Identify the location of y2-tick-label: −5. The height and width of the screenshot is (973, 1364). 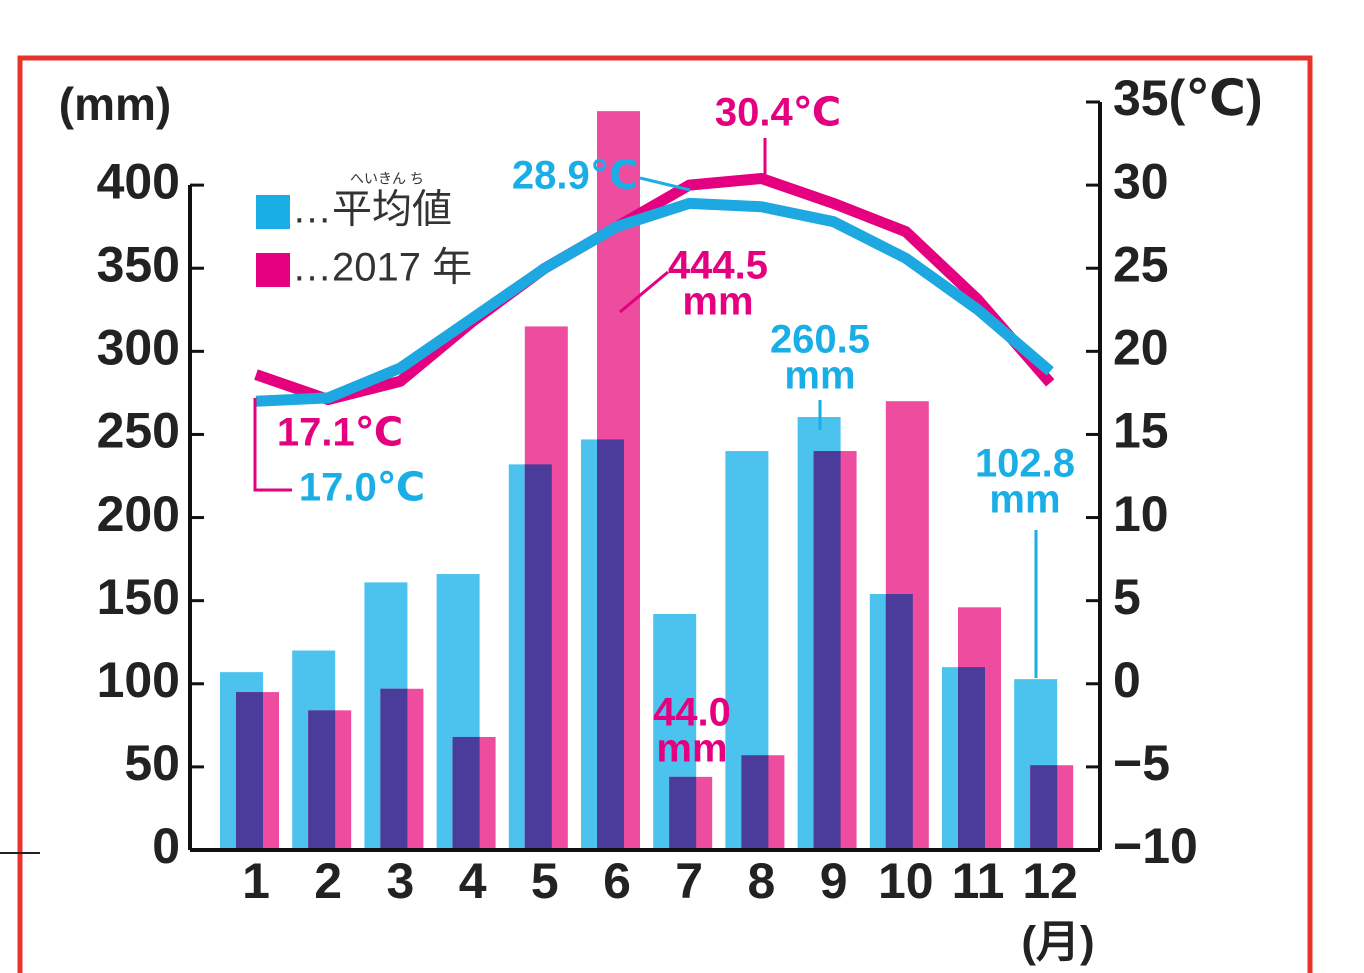
(1141, 763).